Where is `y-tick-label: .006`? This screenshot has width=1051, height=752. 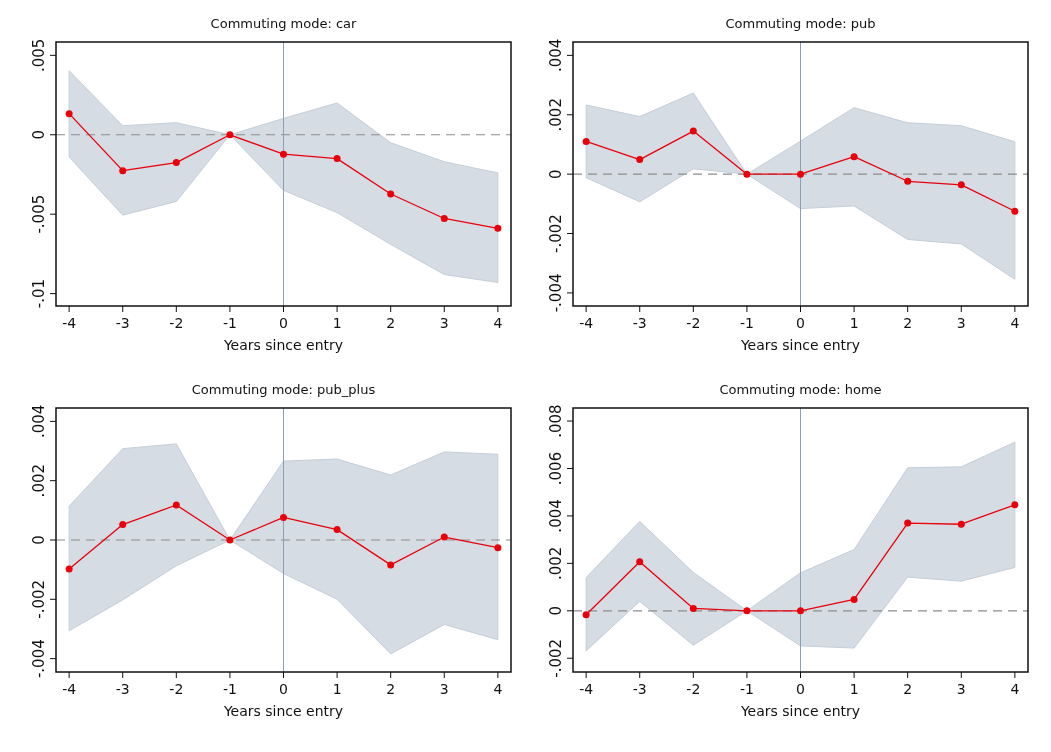 y-tick-label: .006 is located at coordinates (556, 468).